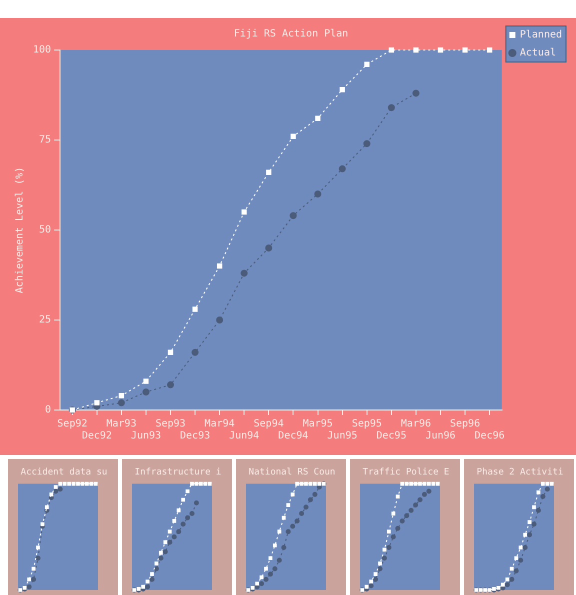 The width and height of the screenshot is (576, 595). What do you see at coordinates (520, 473) in the screenshot?
I see `chart-title: Phase 2 Activiti` at bounding box center [520, 473].